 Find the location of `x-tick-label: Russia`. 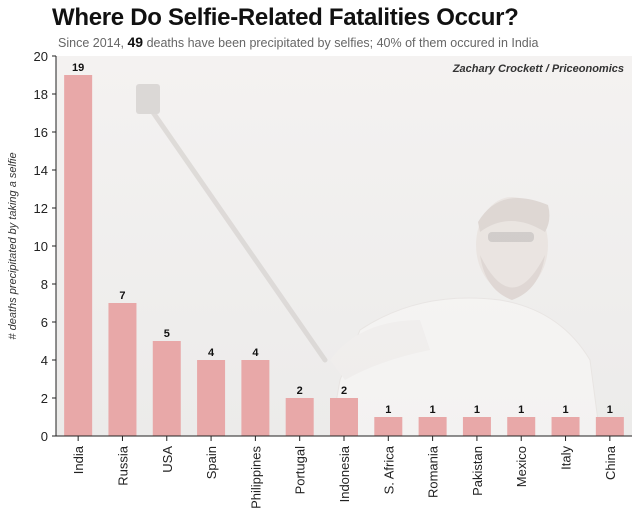

x-tick-label: Russia is located at coordinates (122, 465).